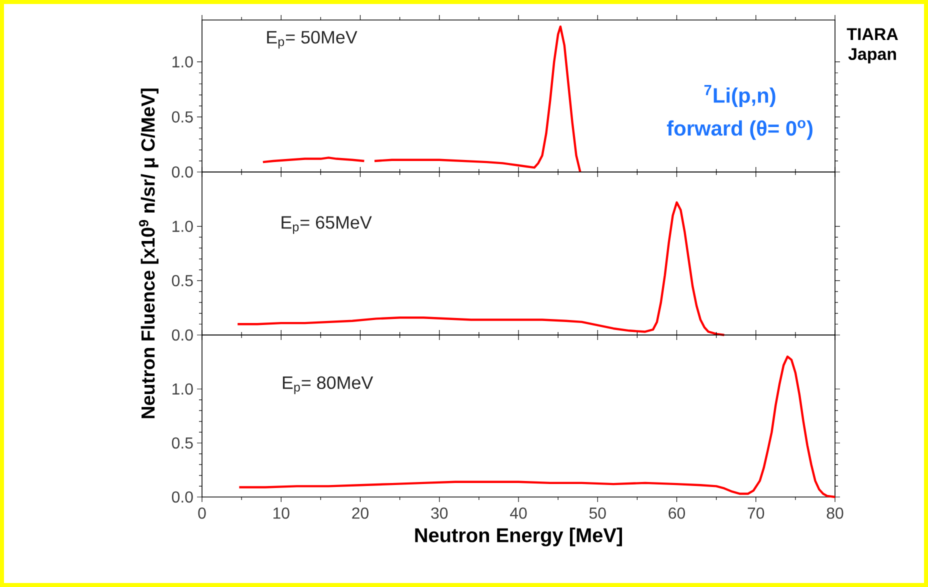 This screenshot has height=587, width=928. I want to click on x-tick-label: 10, so click(281, 513).